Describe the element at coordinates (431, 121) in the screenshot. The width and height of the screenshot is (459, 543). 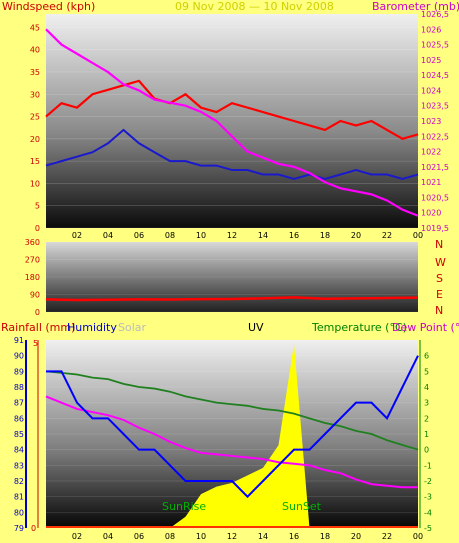
I see `baro-y-tick: 1023` at that location.